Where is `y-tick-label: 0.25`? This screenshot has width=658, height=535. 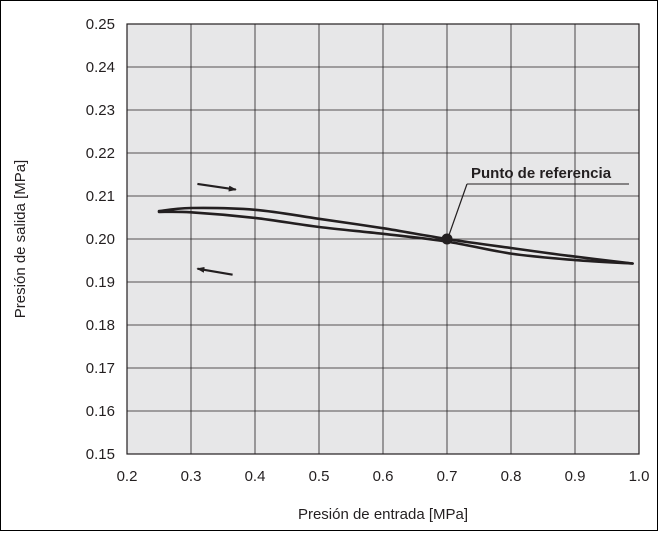
y-tick-label: 0.25 is located at coordinates (100, 24).